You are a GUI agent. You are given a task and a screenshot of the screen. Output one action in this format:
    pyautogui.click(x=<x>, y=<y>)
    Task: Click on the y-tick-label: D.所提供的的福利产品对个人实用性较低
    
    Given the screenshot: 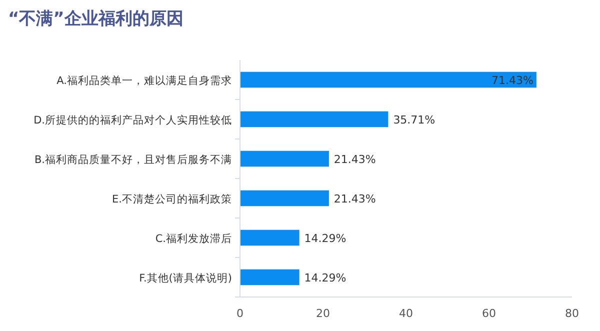 What is the action you would take?
    pyautogui.click(x=133, y=119)
    